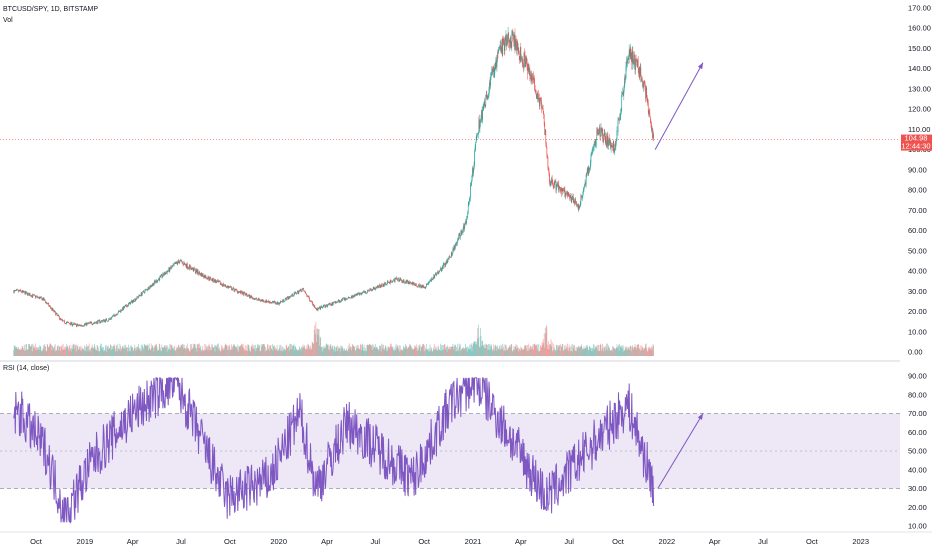  Describe the element at coordinates (26, 368) in the screenshot. I see `rsi-legend: RSI (14, close)` at that location.